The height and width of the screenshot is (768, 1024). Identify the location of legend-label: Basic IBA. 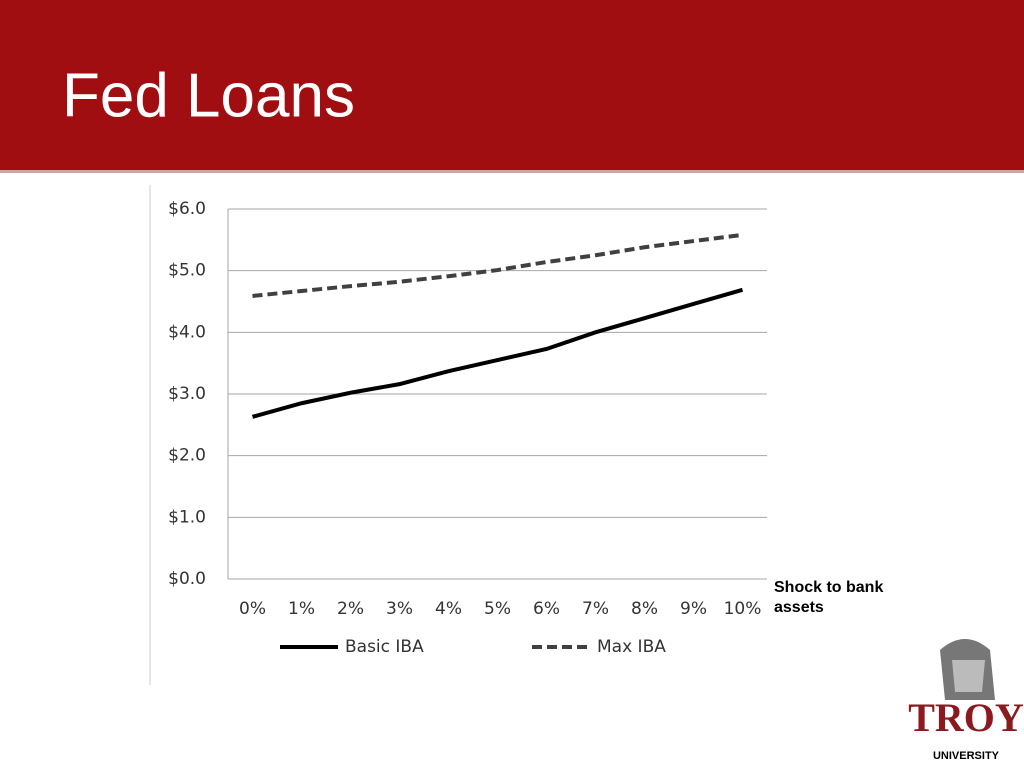
(384, 647).